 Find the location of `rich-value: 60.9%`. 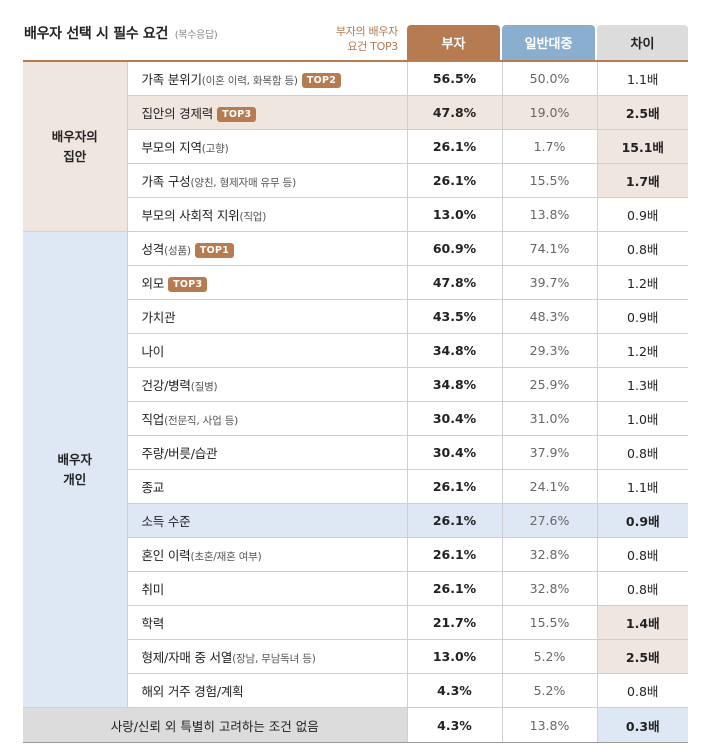

rich-value: 60.9% is located at coordinates (455, 248).